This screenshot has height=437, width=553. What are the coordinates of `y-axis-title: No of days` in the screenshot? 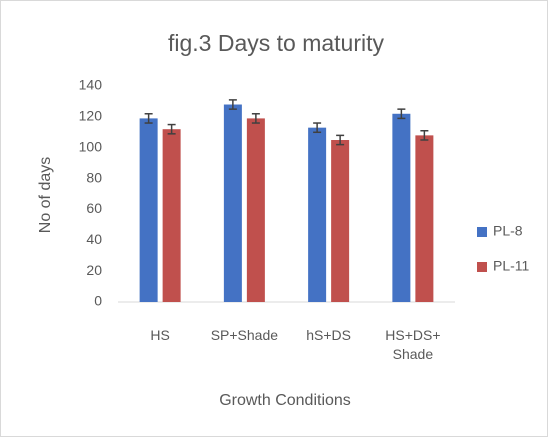 It's located at (45, 195).